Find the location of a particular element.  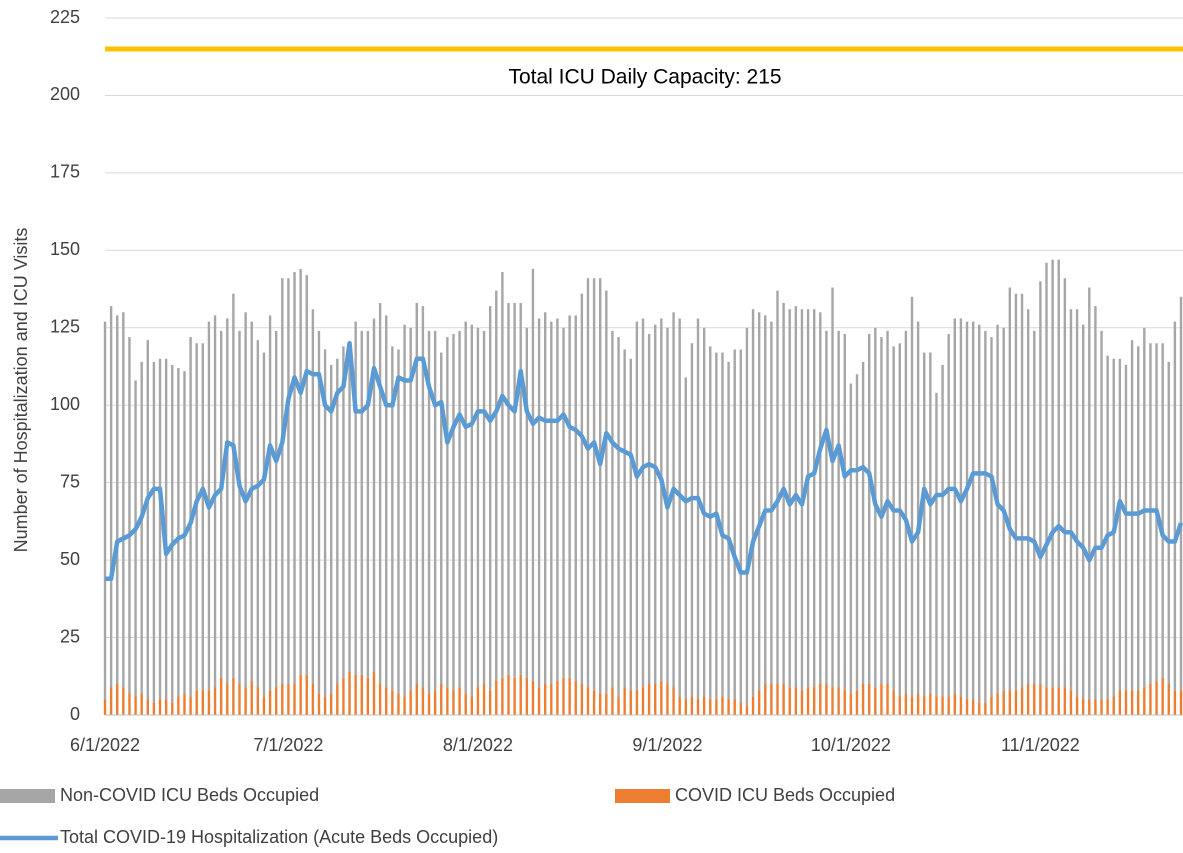

legend-swatch is located at coordinates (27, 796).